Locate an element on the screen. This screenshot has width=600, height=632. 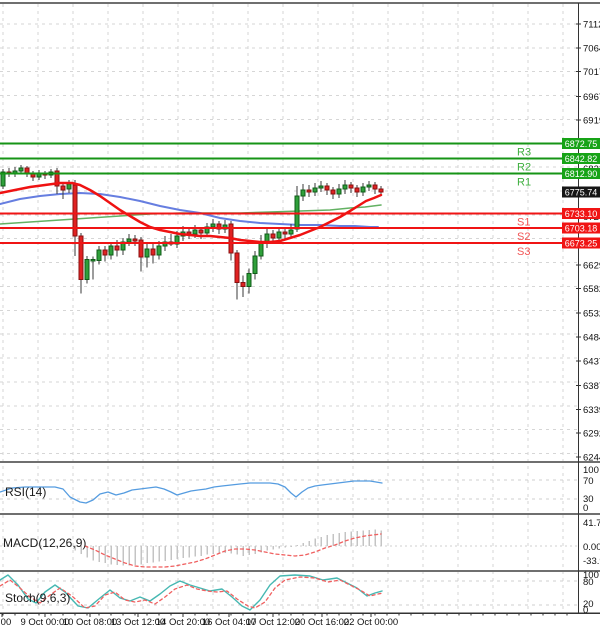
pivot-badge-R1-text: 6812.90 is located at coordinates (581, 174).